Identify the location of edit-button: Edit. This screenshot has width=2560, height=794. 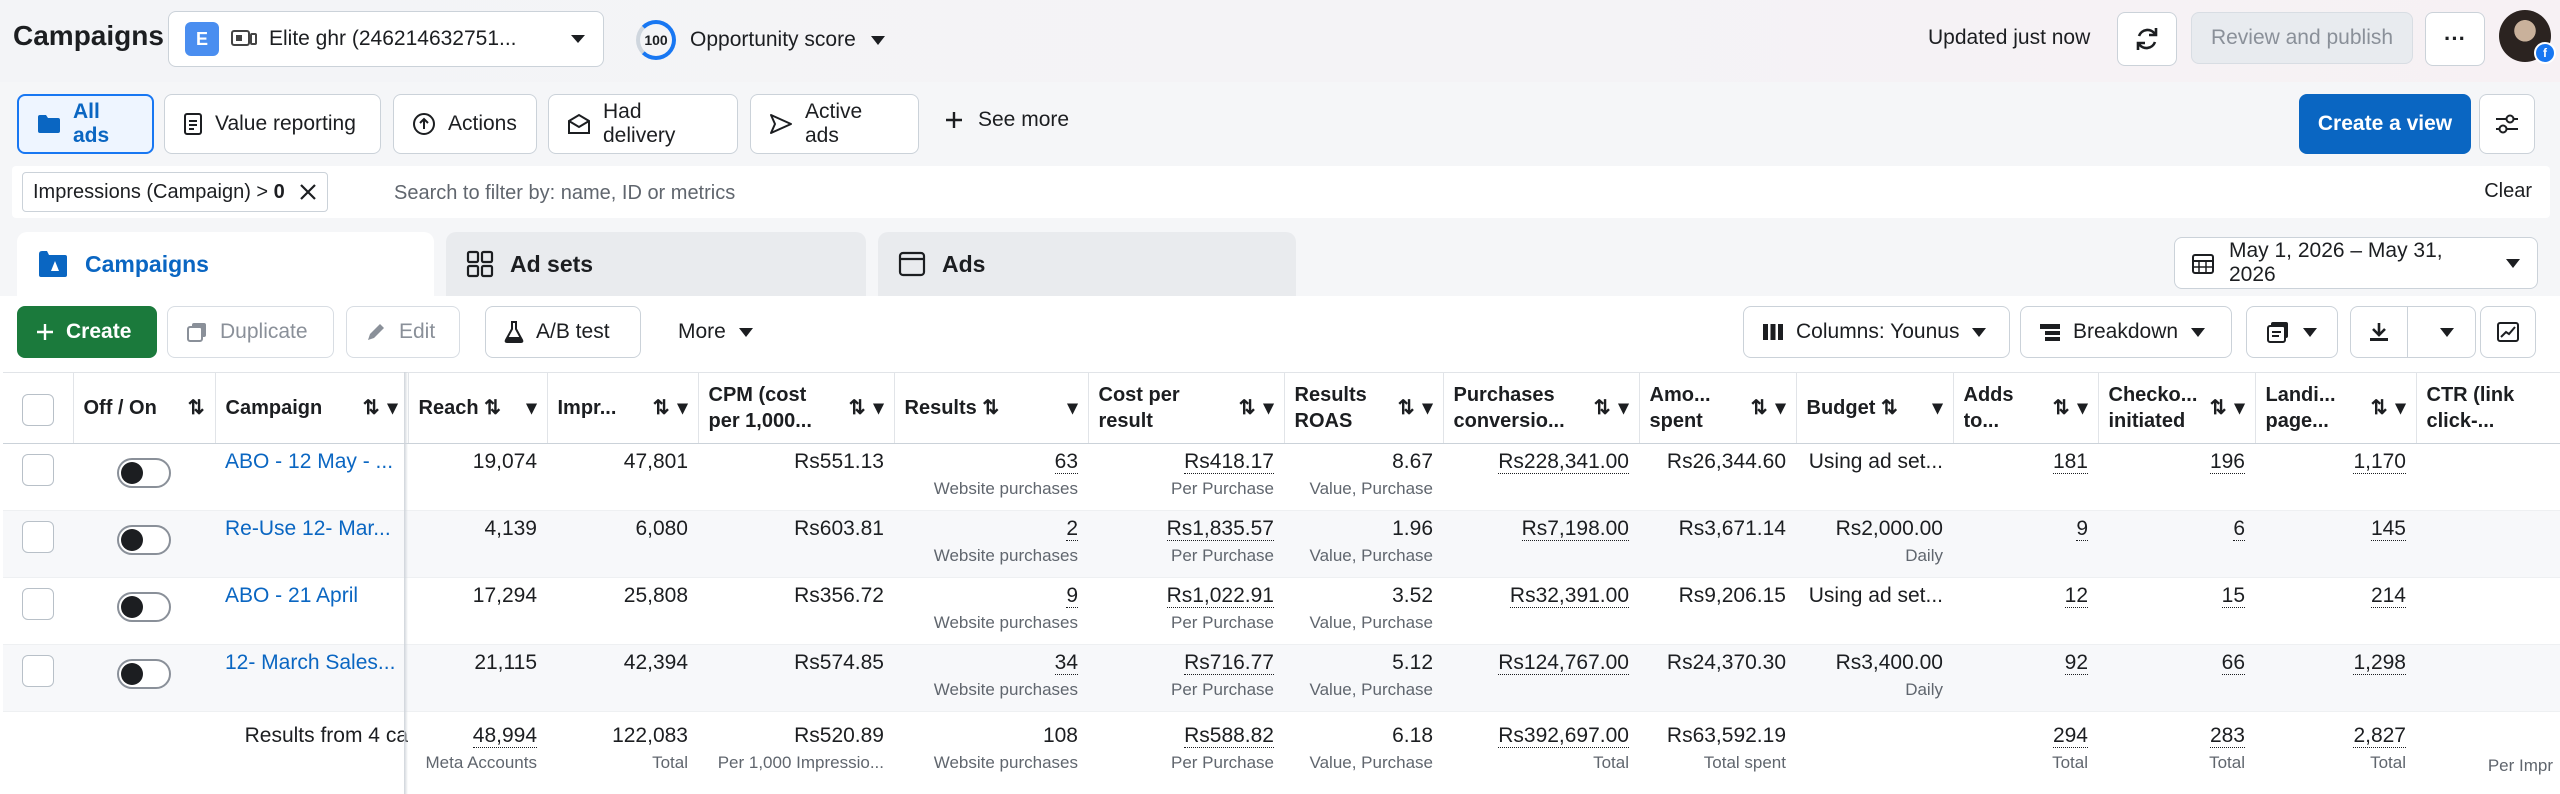
(403, 332).